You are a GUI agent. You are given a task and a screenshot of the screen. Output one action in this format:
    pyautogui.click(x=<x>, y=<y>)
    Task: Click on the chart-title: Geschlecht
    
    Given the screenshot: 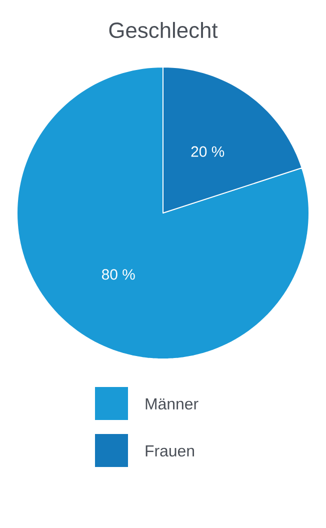 What is the action you would take?
    pyautogui.click(x=163, y=30)
    